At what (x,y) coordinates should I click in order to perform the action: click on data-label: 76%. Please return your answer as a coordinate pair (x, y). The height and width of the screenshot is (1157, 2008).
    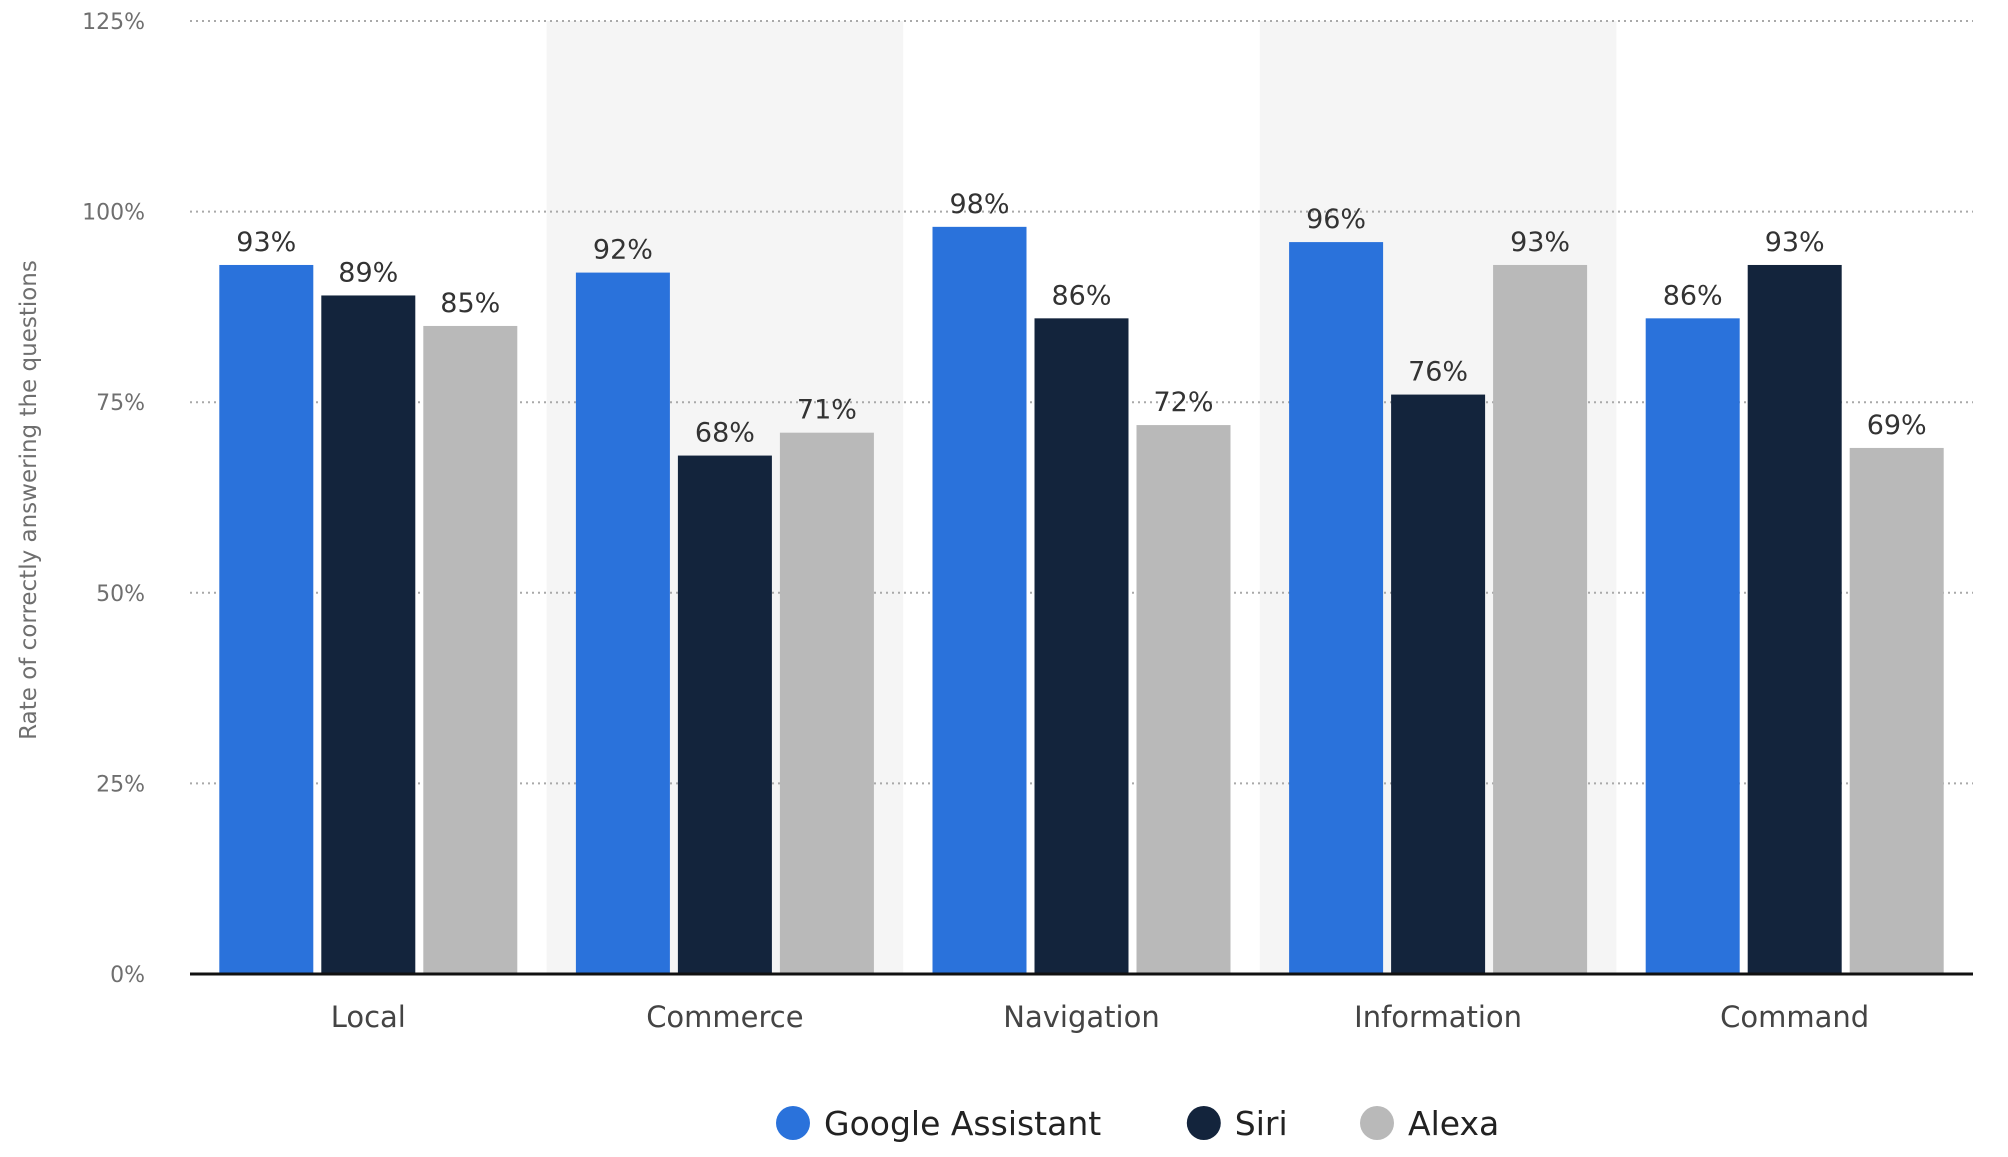
    Looking at the image, I should click on (1438, 372).